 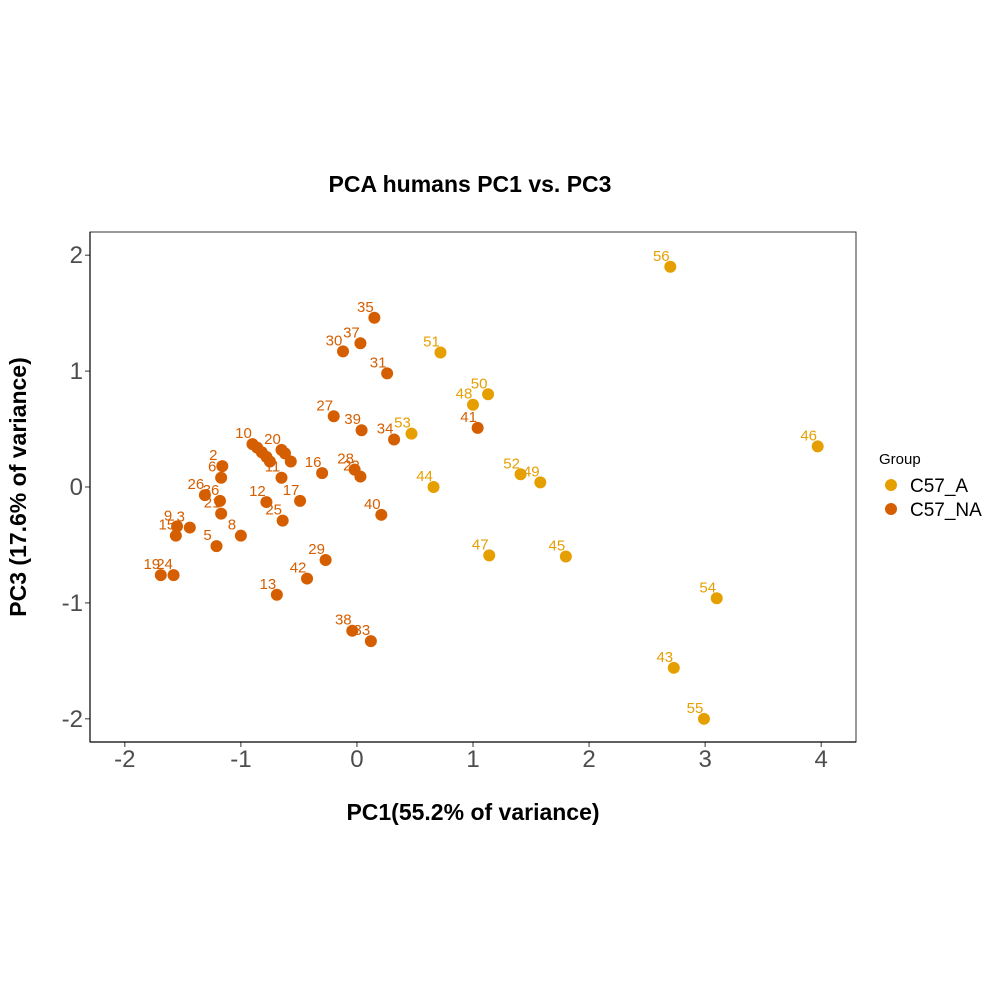 I want to click on data-point-label: 39, so click(x=352, y=419).